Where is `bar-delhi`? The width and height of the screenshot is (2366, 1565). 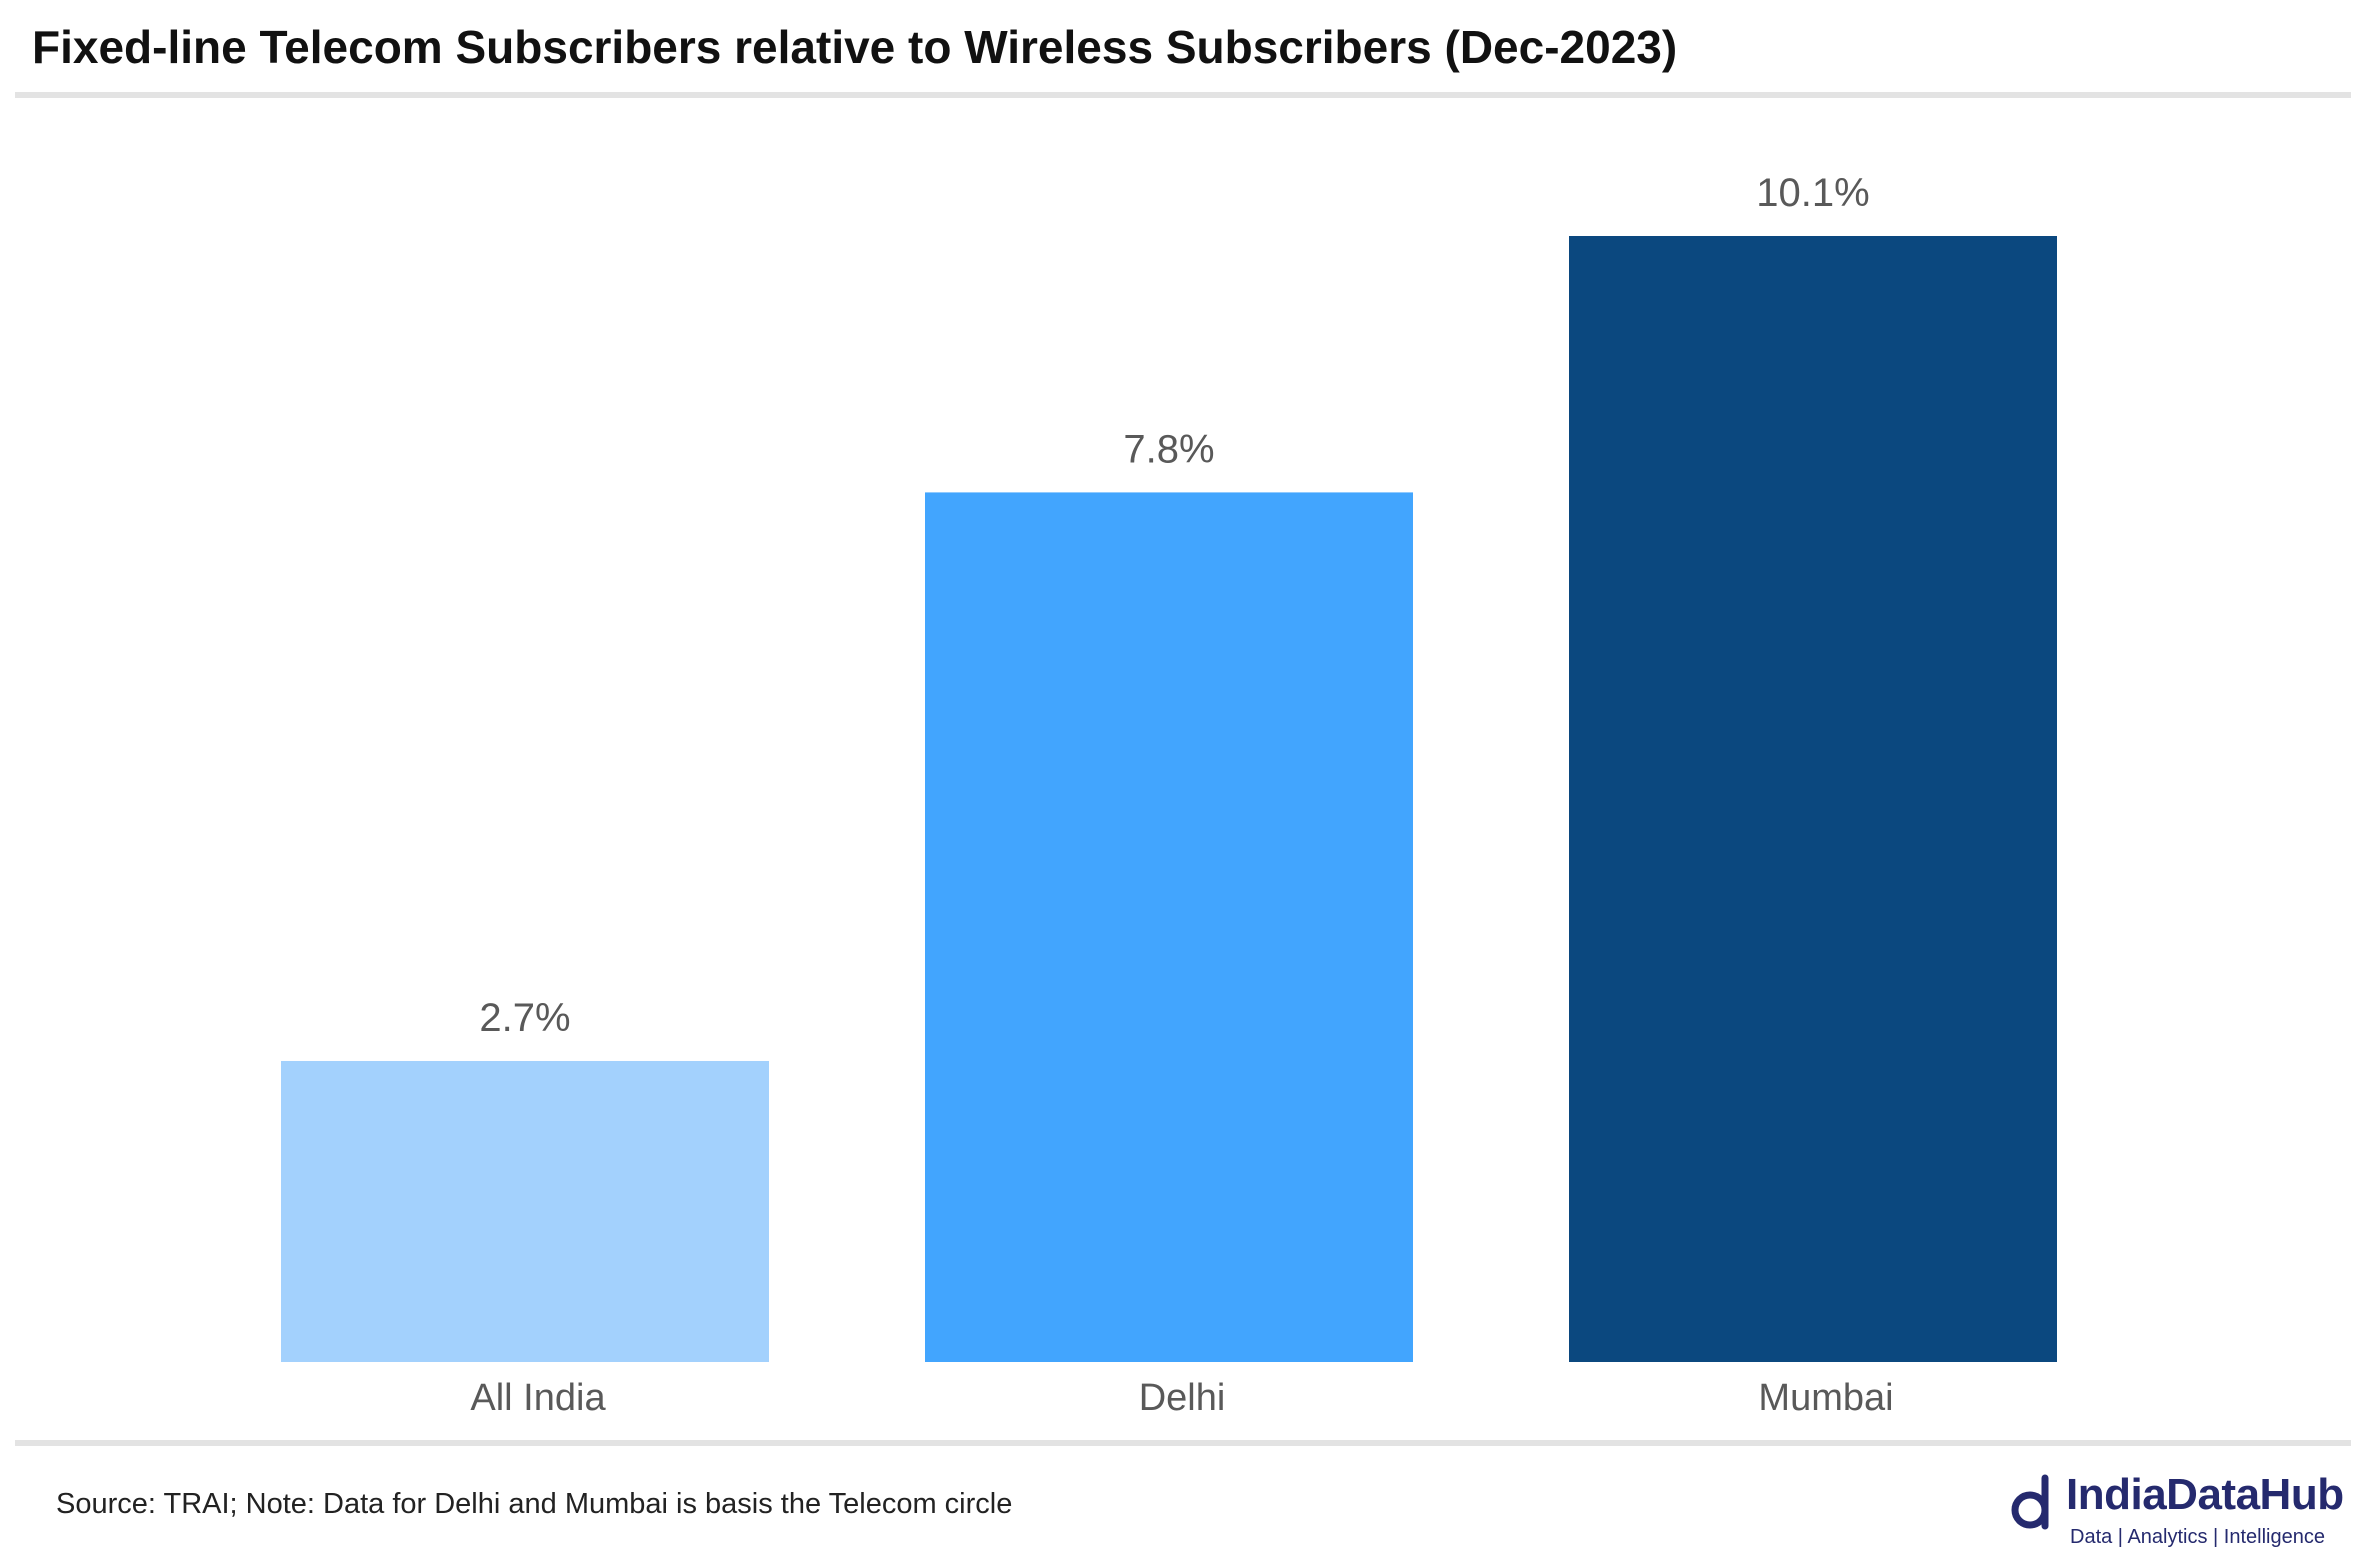 bar-delhi is located at coordinates (1169, 927).